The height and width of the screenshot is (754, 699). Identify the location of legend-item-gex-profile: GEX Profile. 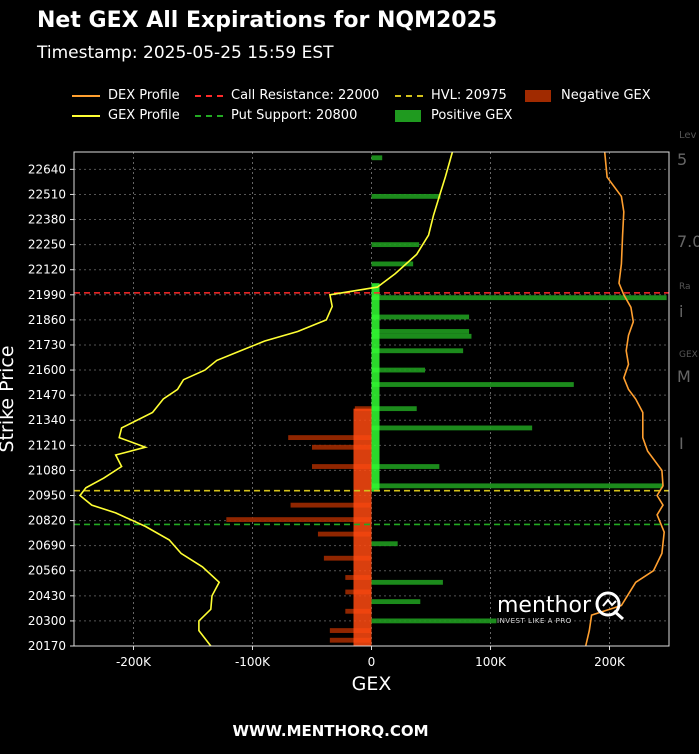
(126, 115).